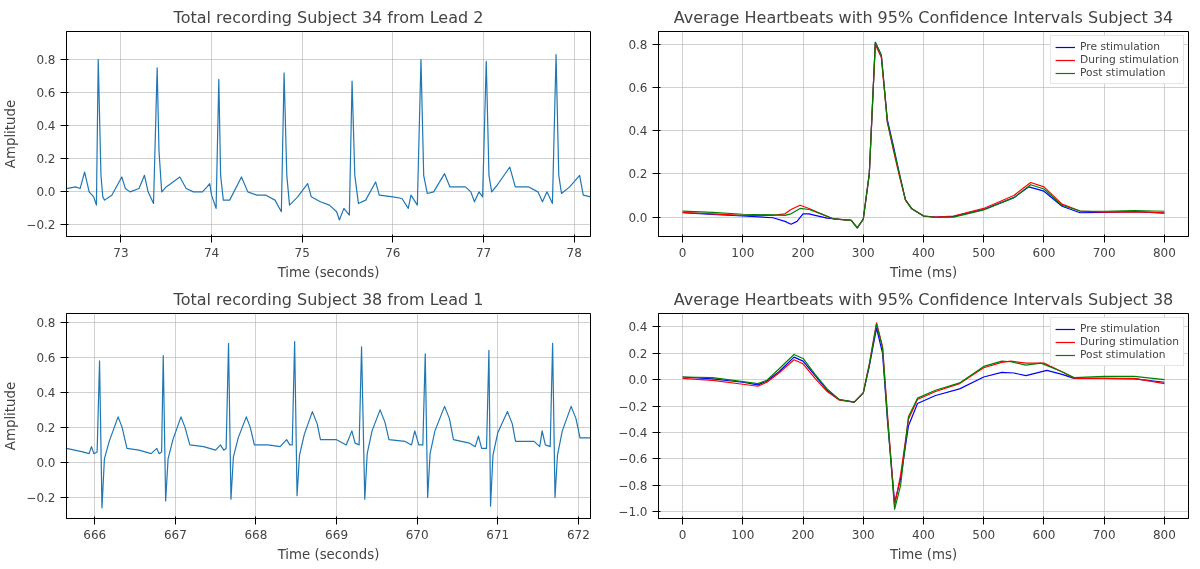 The width and height of the screenshot is (1200, 569). Describe the element at coordinates (633, 433) in the screenshot. I see `y-tick-label: −0.4` at that location.